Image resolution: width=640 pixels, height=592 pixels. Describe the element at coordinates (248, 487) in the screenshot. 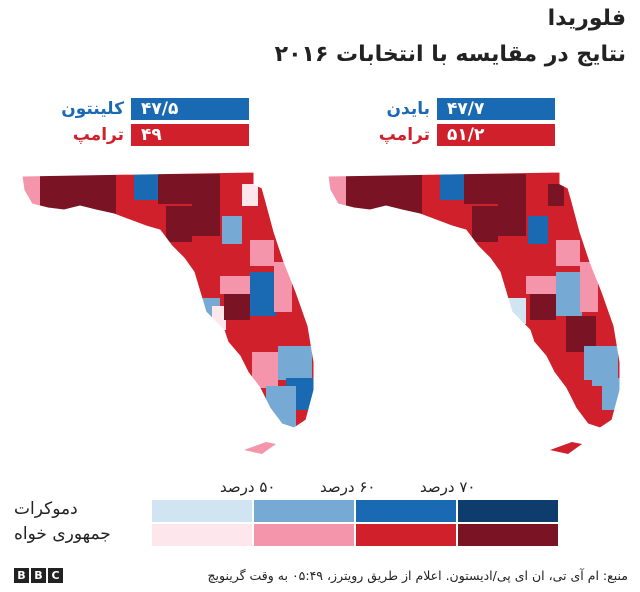

I see `legend-tick-50: ۵۰ درصد` at that location.